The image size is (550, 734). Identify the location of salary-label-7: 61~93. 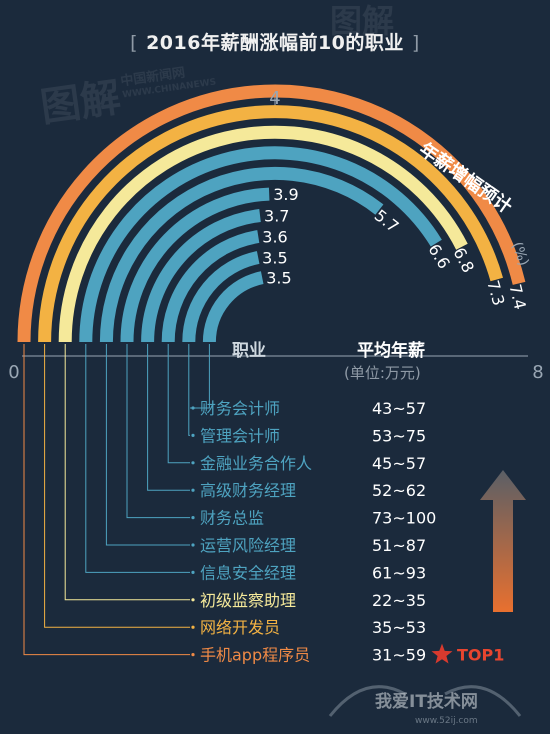
(399, 572).